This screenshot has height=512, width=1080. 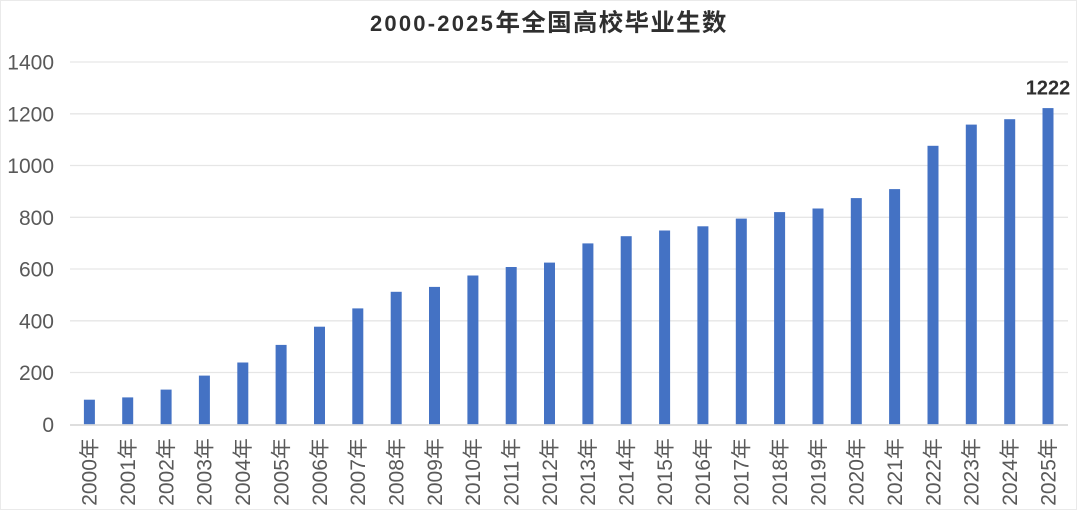 I want to click on svg-text: 400, so click(x=36, y=321).